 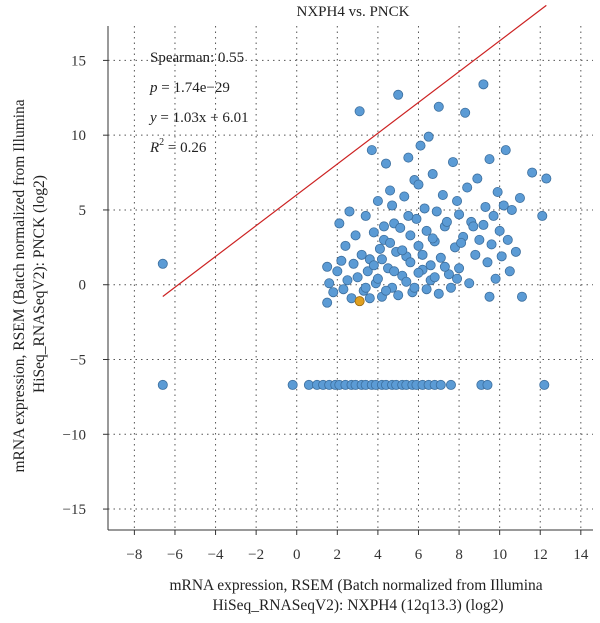 I want to click on x-tick-label: 6, so click(x=419, y=555).